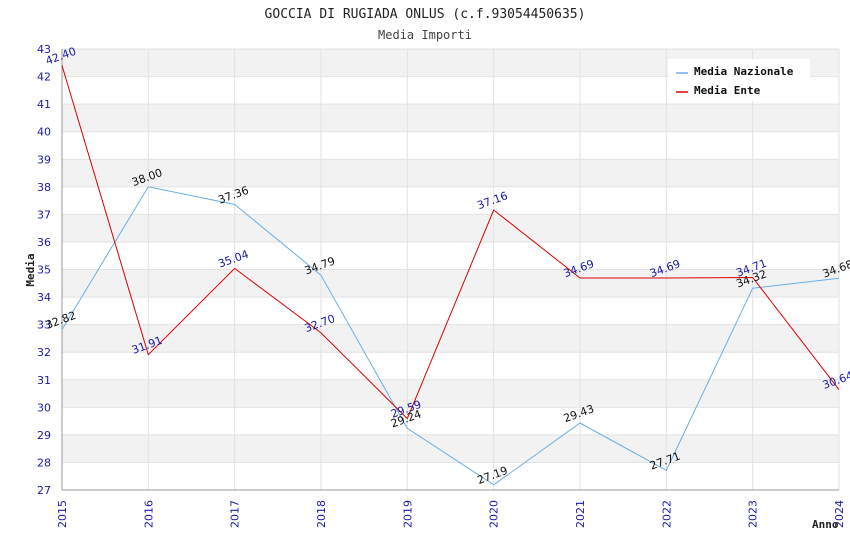 The height and width of the screenshot is (550, 850). Describe the element at coordinates (494, 514) in the screenshot. I see `x-tick-label: 2020` at that location.